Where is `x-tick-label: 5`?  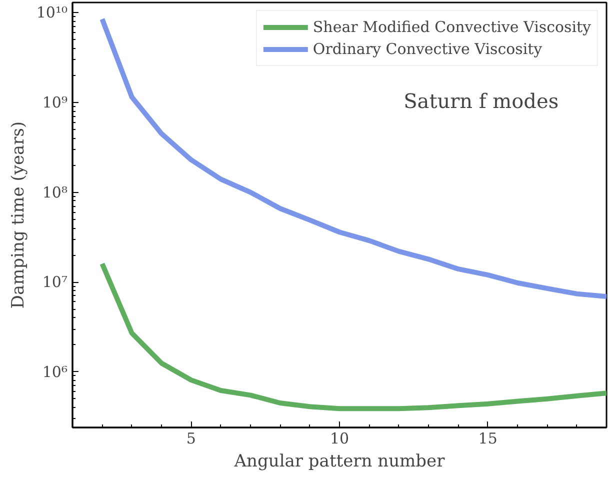 x-tick-label: 5 is located at coordinates (191, 439).